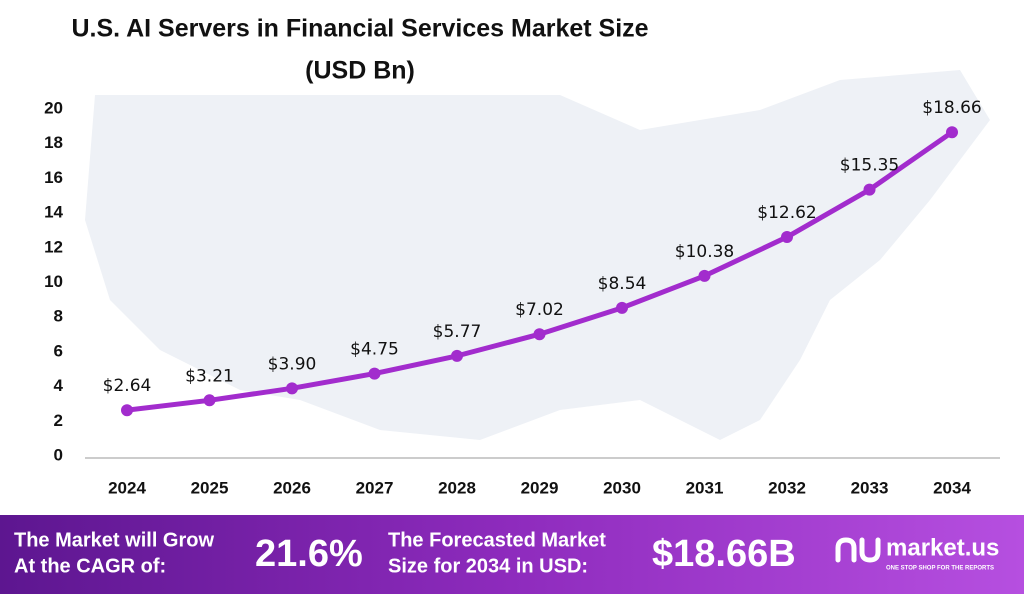  Describe the element at coordinates (870, 487) in the screenshot. I see `x-tick-label: 2033` at that location.